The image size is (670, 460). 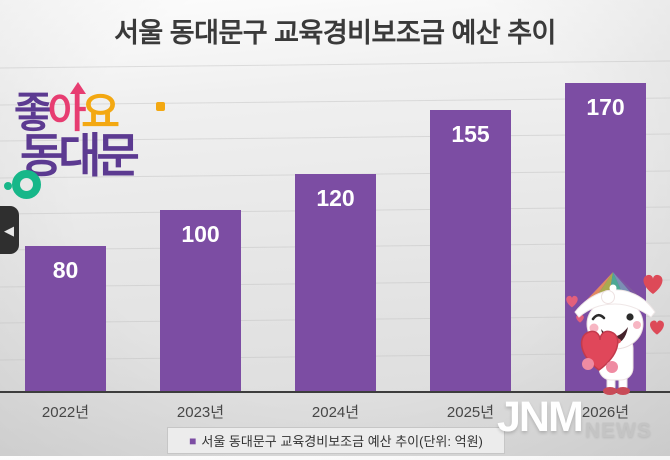 I want to click on logo-word-dongdaemun: 동대문, so click(x=80, y=155).